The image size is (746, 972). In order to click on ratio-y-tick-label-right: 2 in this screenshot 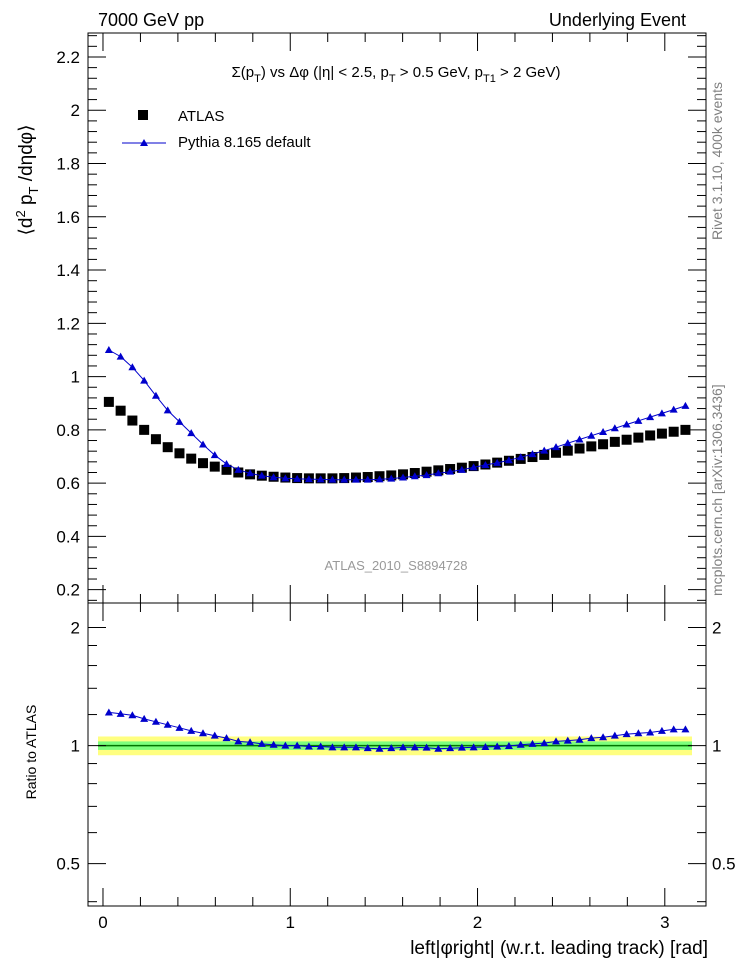, I will do `click(716, 628)`.